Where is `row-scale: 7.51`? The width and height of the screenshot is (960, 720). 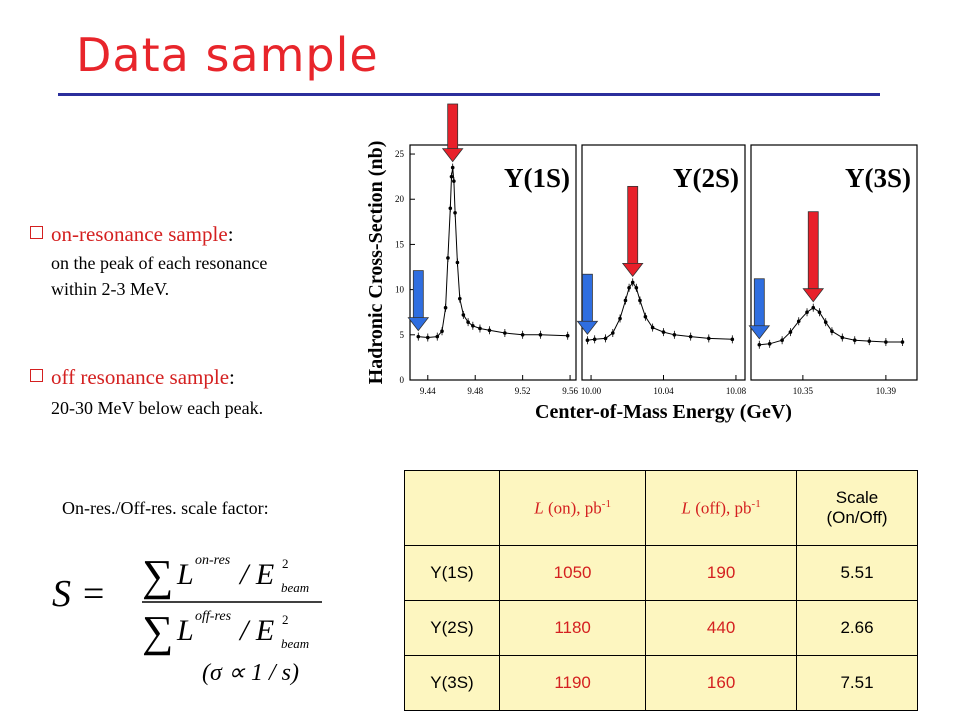 row-scale: 7.51 is located at coordinates (857, 683).